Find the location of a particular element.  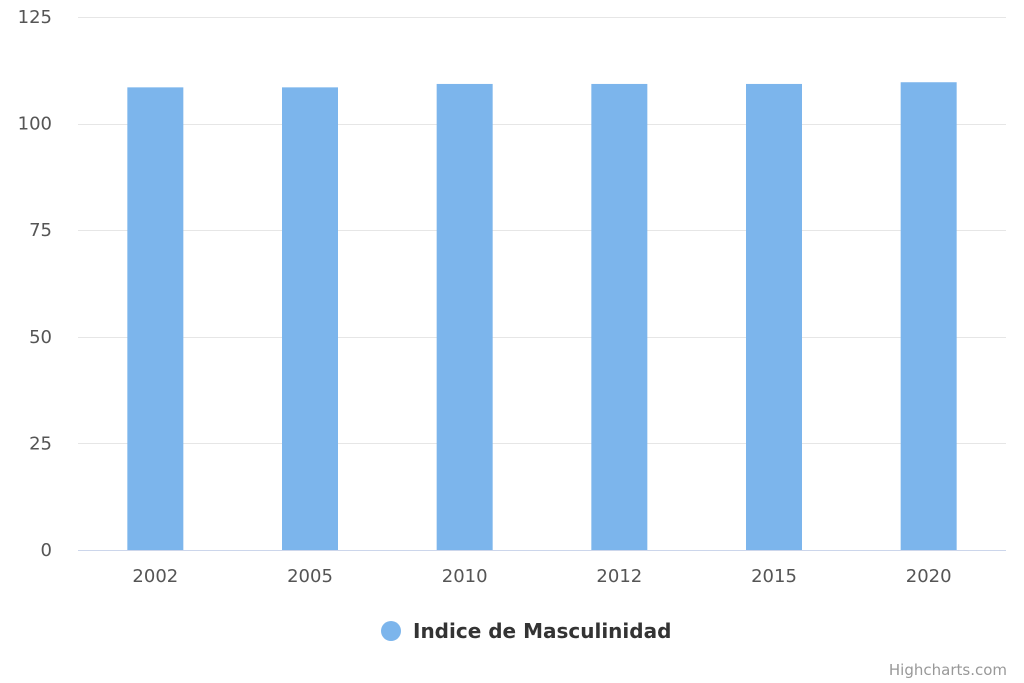

y-axis-labels: 0 25 50 75 100 125 is located at coordinates (35, 284).